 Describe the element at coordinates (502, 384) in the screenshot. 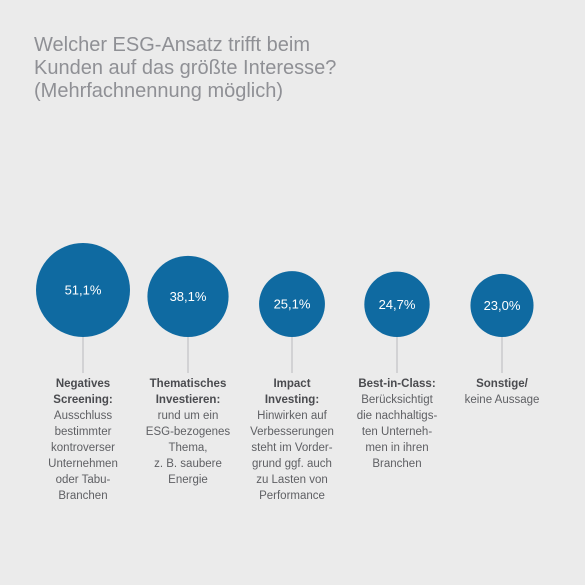

I see `category-name: Sonstige/` at that location.